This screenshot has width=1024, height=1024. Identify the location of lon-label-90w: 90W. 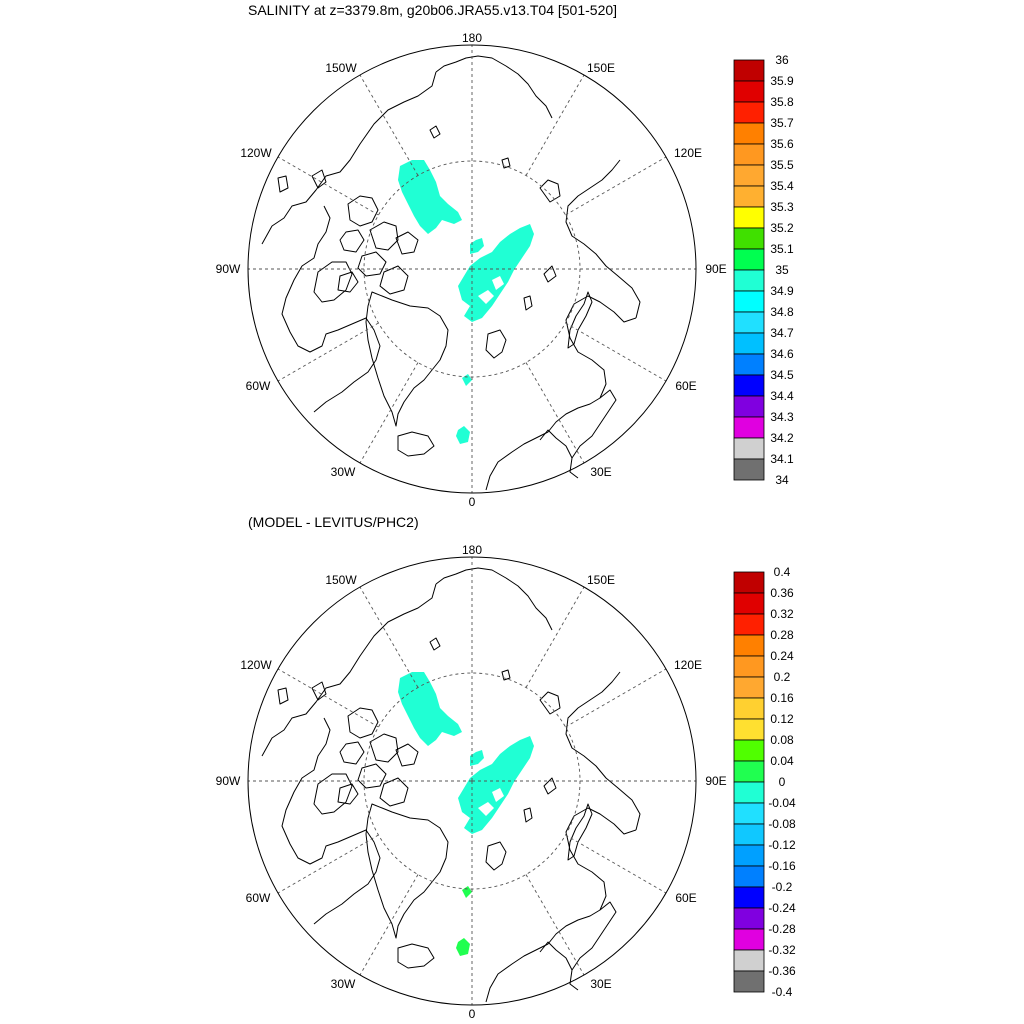
(228, 269).